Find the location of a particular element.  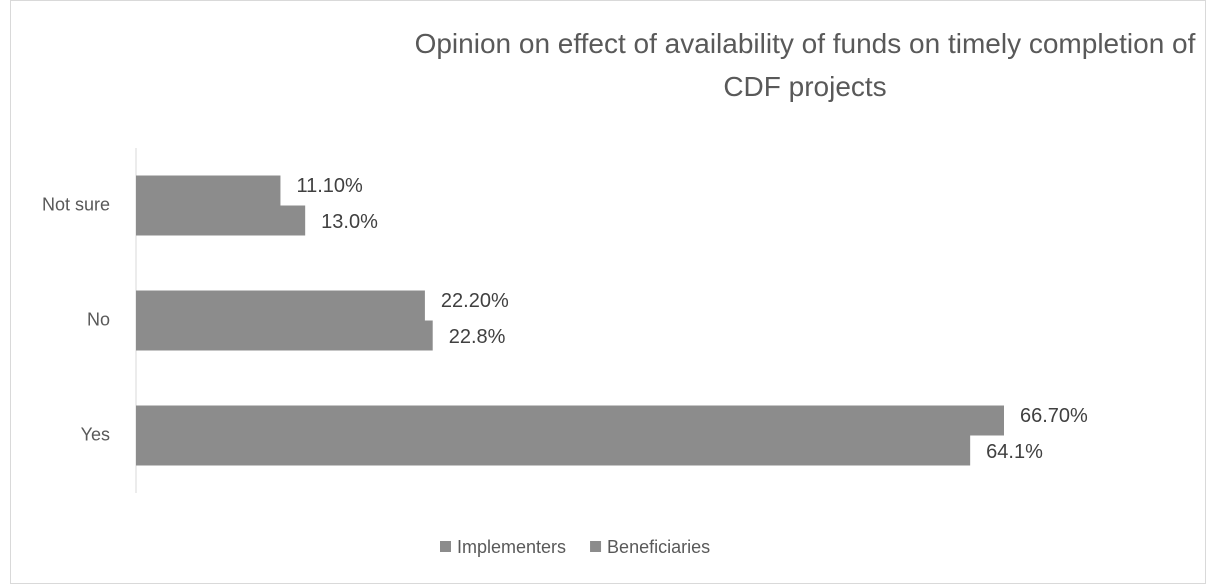

data-label: 11.10% is located at coordinates (329, 186).